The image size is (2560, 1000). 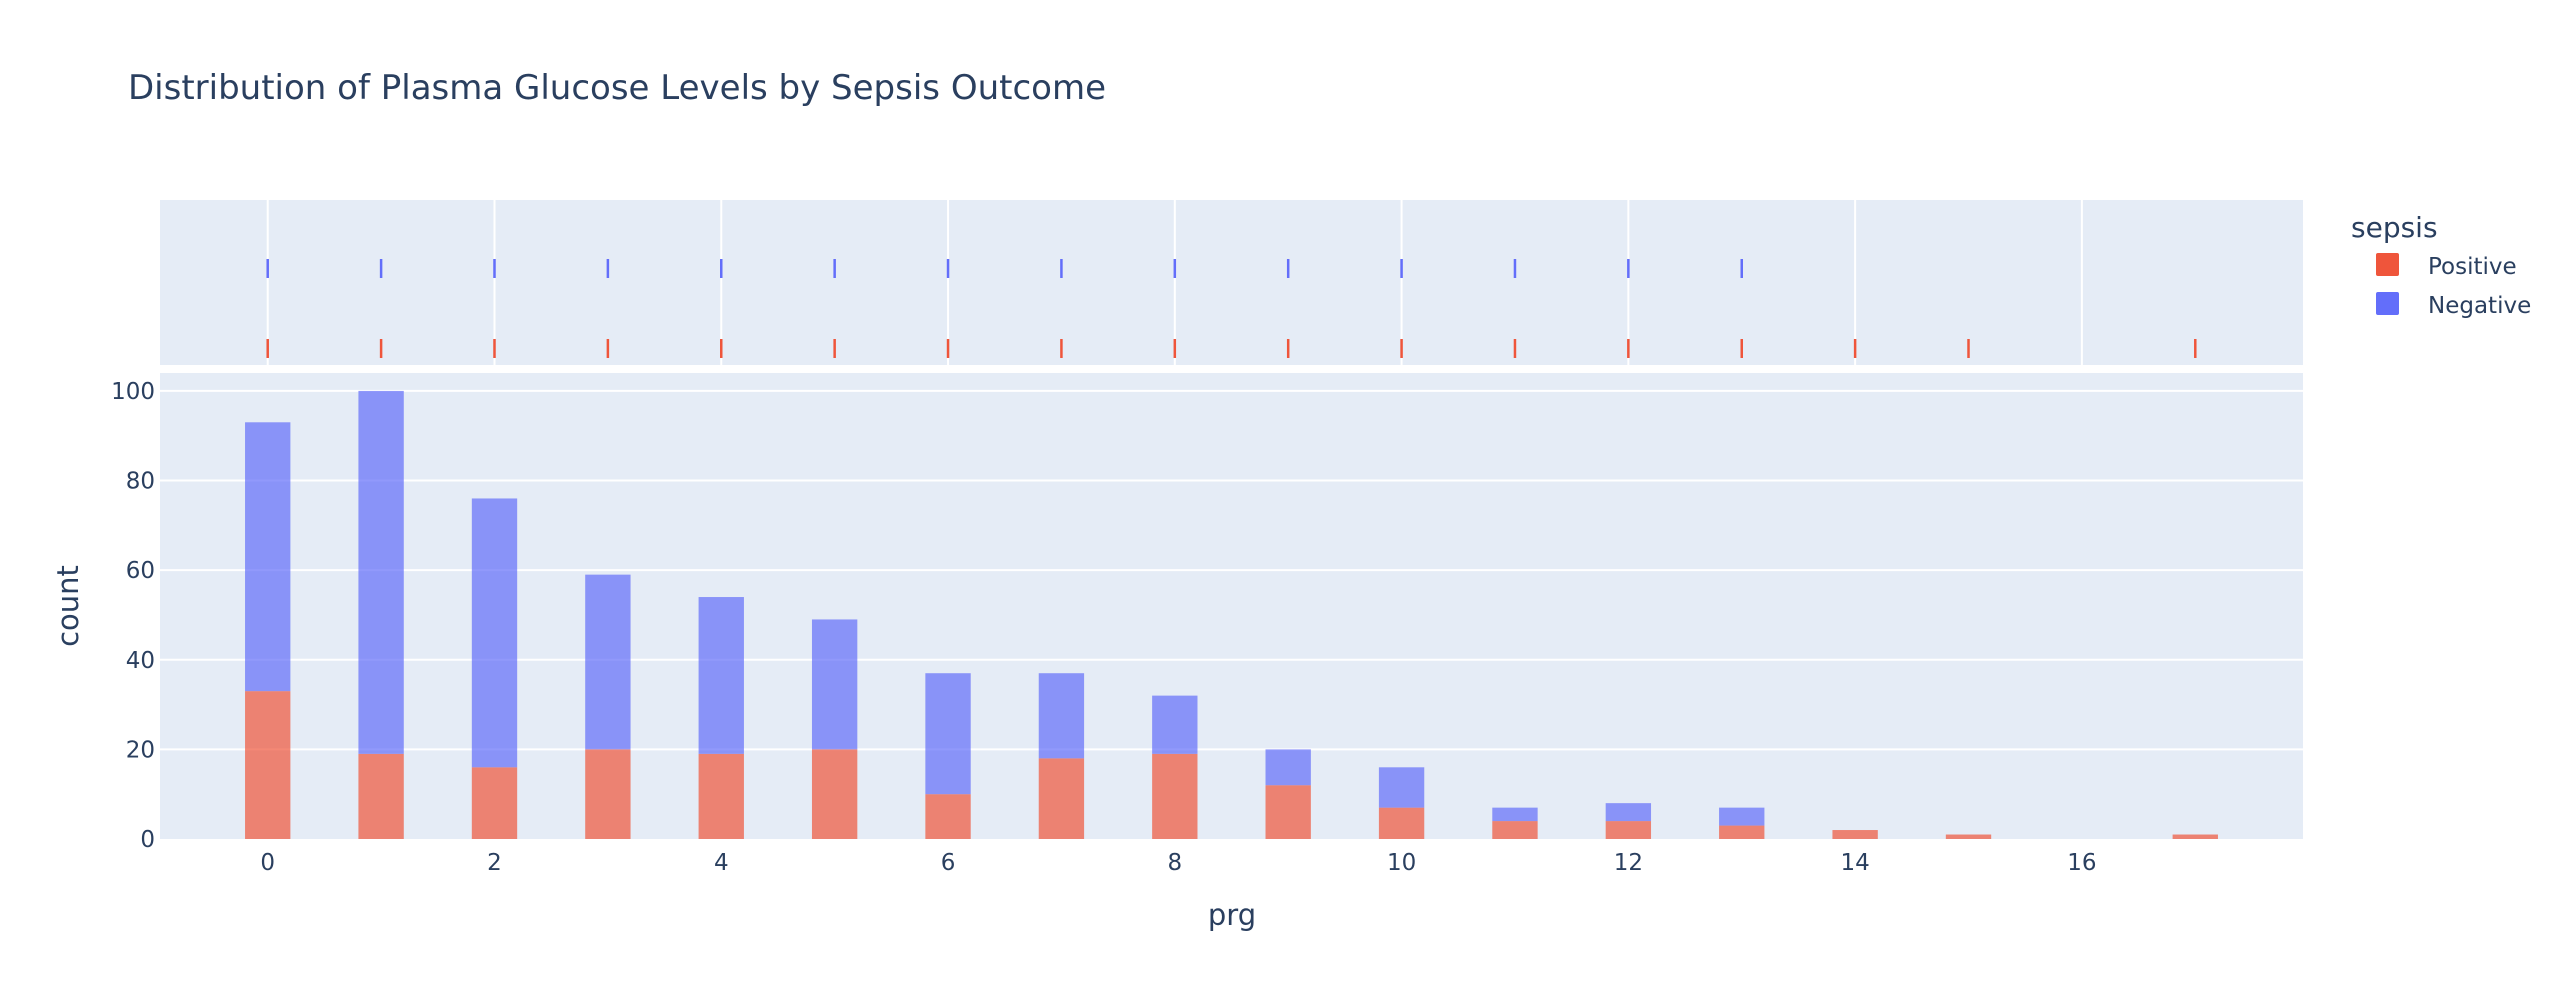 What do you see at coordinates (494, 863) in the screenshot?
I see `x-tick-label: 2` at bounding box center [494, 863].